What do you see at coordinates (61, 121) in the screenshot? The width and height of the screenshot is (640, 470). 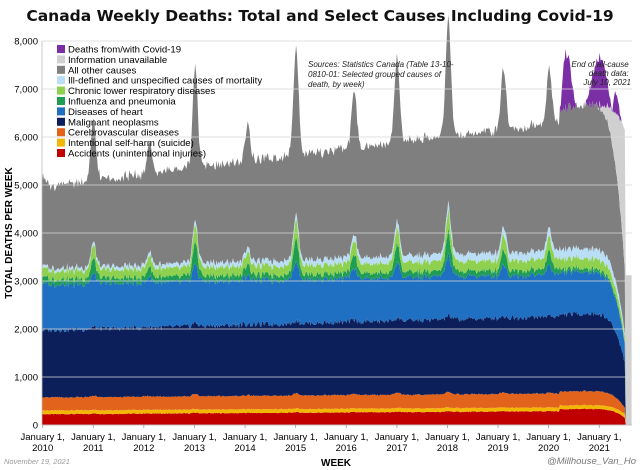 I see `legend-swatch-cancer` at bounding box center [61, 121].